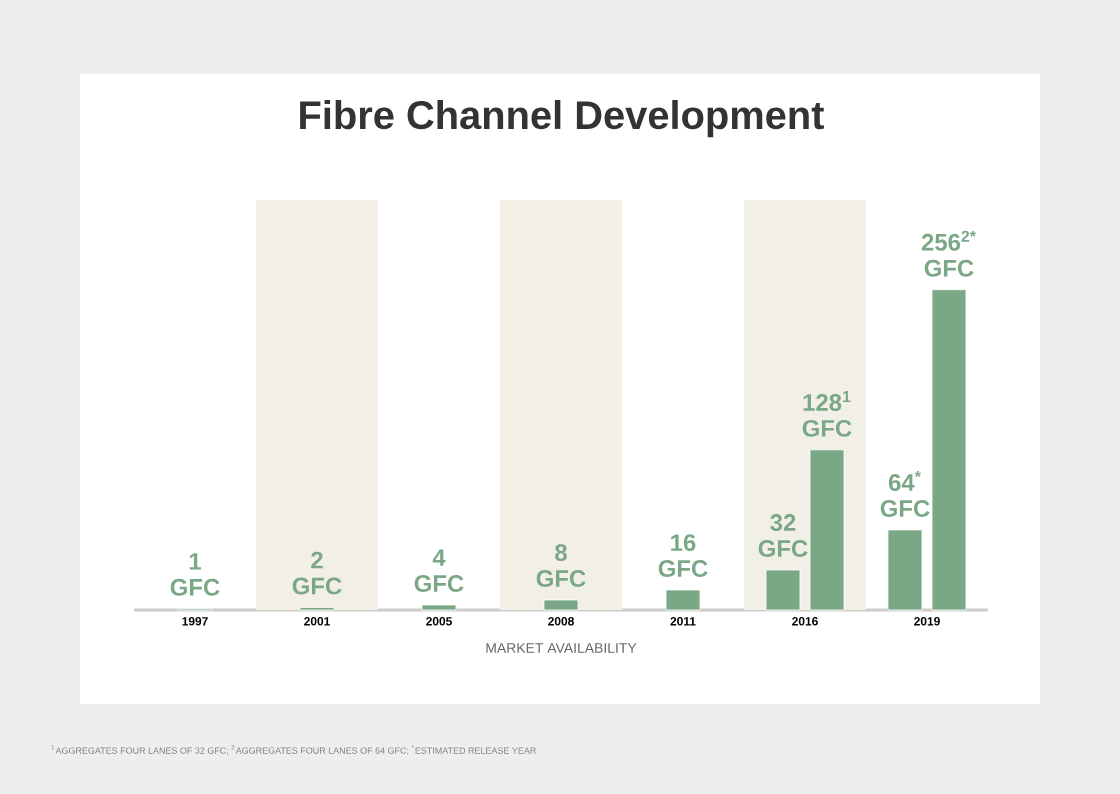  Describe the element at coordinates (439, 570) in the screenshot. I see `data-label: 4 GFC` at that location.